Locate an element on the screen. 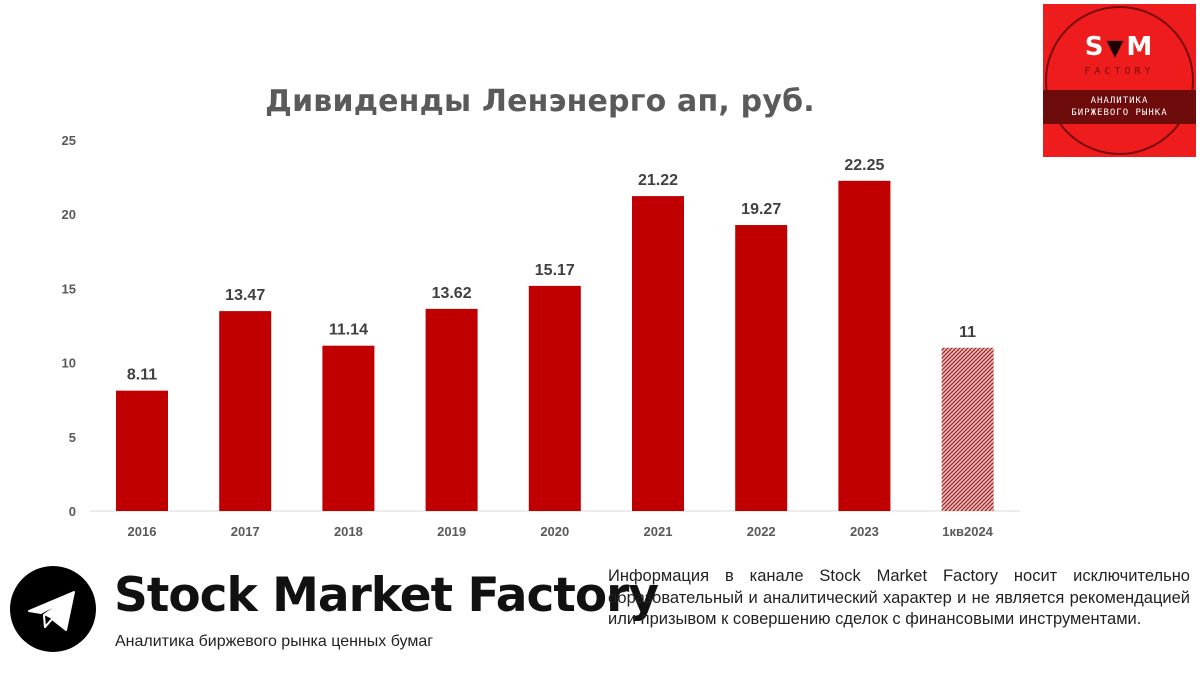 The width and height of the screenshot is (1200, 675). brand-name: Stock Market Factory is located at coordinates (386, 595).